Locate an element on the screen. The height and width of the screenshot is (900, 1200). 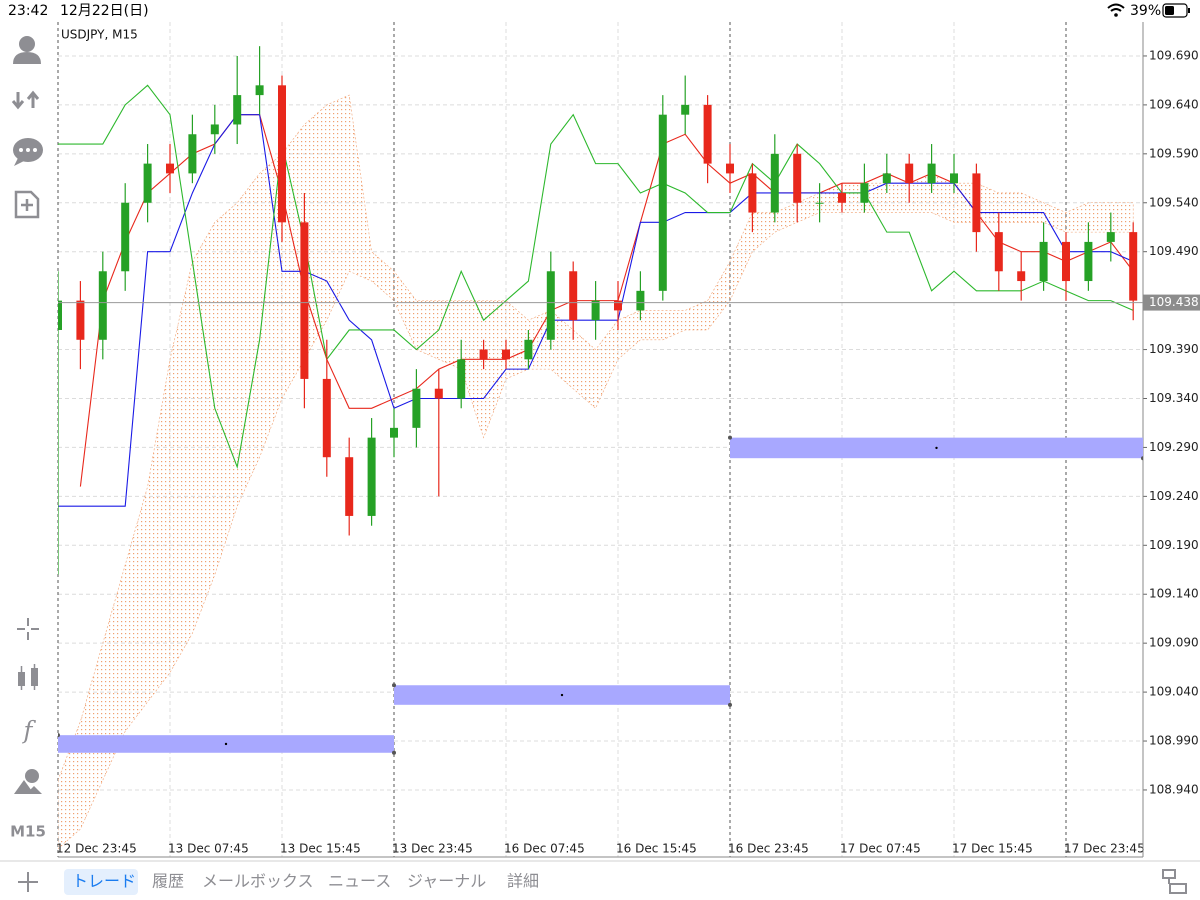
y-tick-label: 109.190 is located at coordinates (1174, 545).